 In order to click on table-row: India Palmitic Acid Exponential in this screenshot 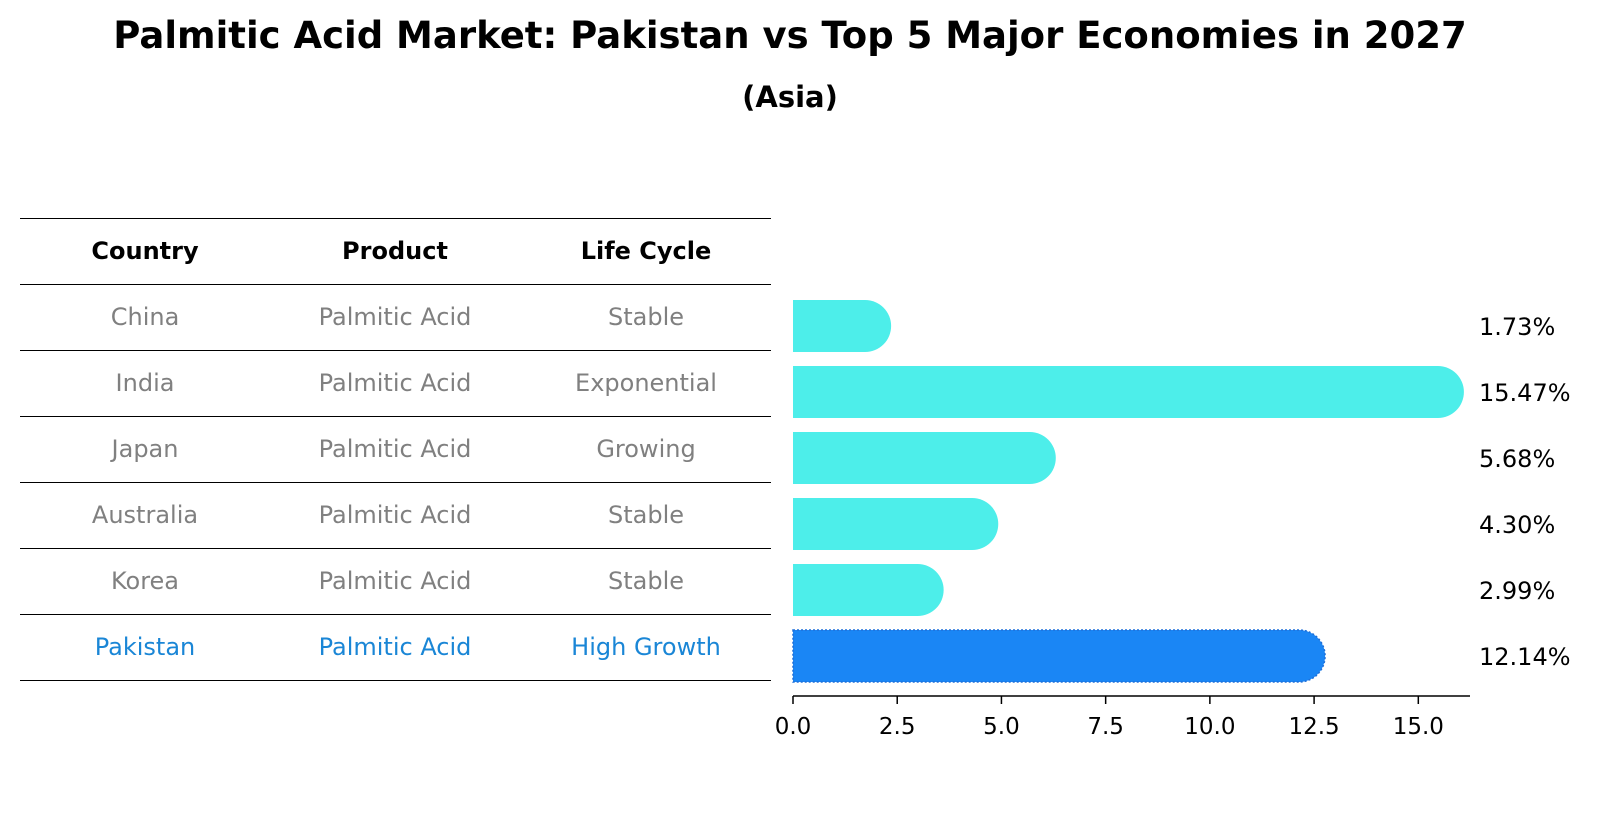, I will do `click(395, 383)`.